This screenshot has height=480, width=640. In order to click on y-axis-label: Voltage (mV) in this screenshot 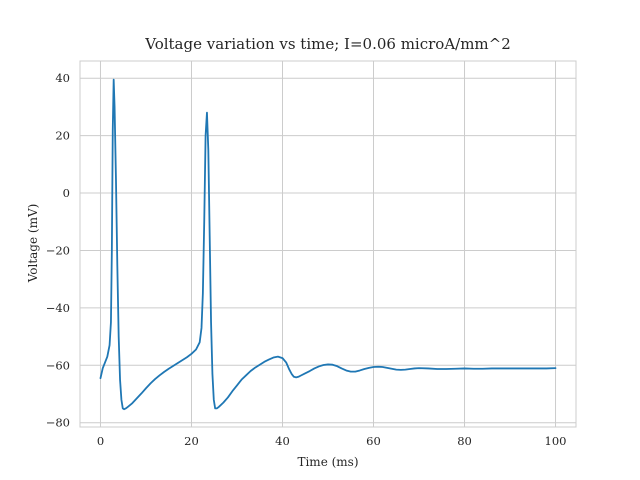, I will do `click(33, 244)`.